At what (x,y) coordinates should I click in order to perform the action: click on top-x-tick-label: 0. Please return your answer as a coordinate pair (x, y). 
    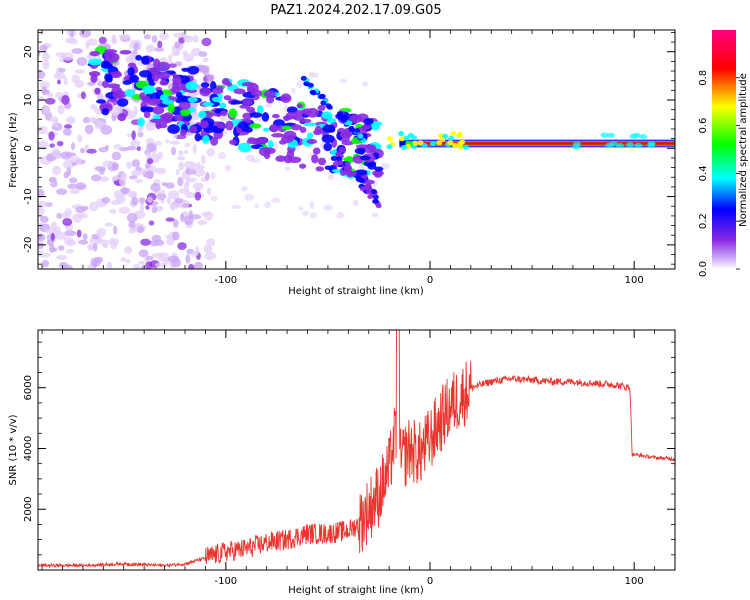
    Looking at the image, I should click on (430, 280).